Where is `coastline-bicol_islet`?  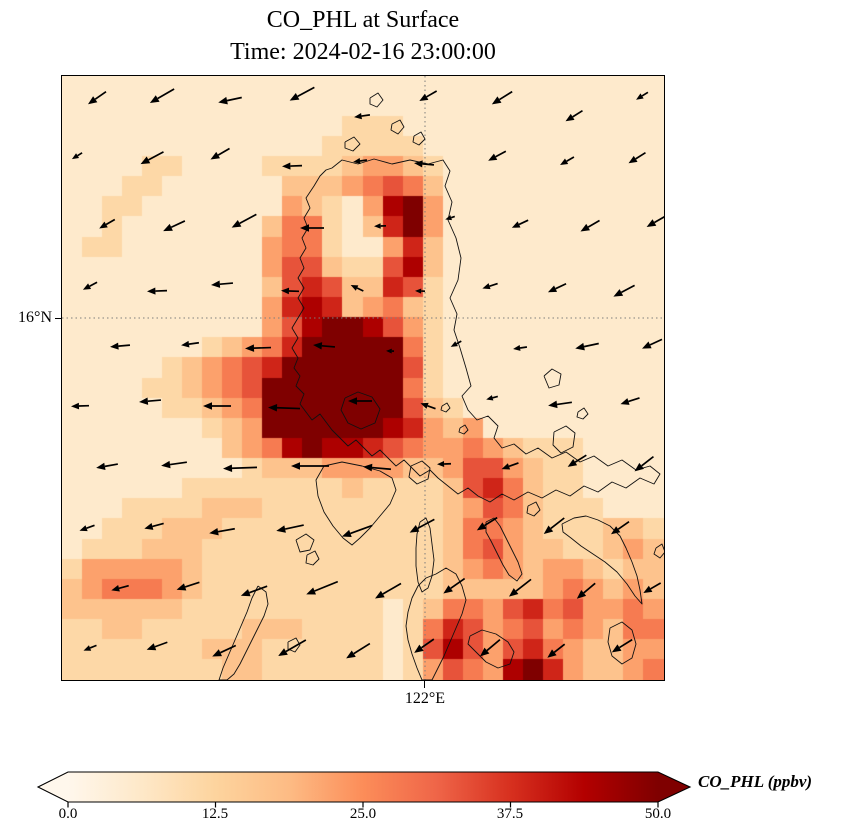
coastline-bicol_islet is located at coordinates (533, 509).